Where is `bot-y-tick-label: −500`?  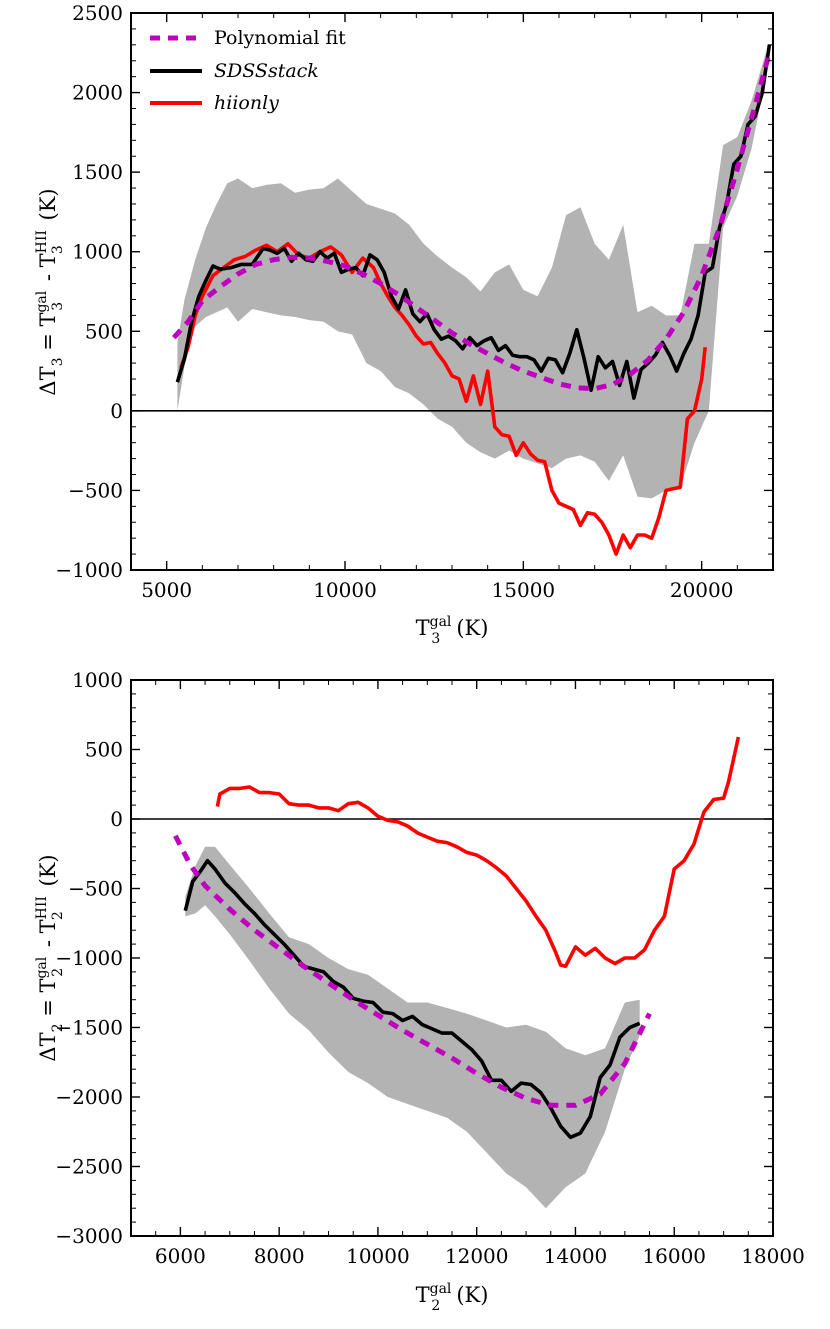 bot-y-tick-label: −500 is located at coordinates (95, 889).